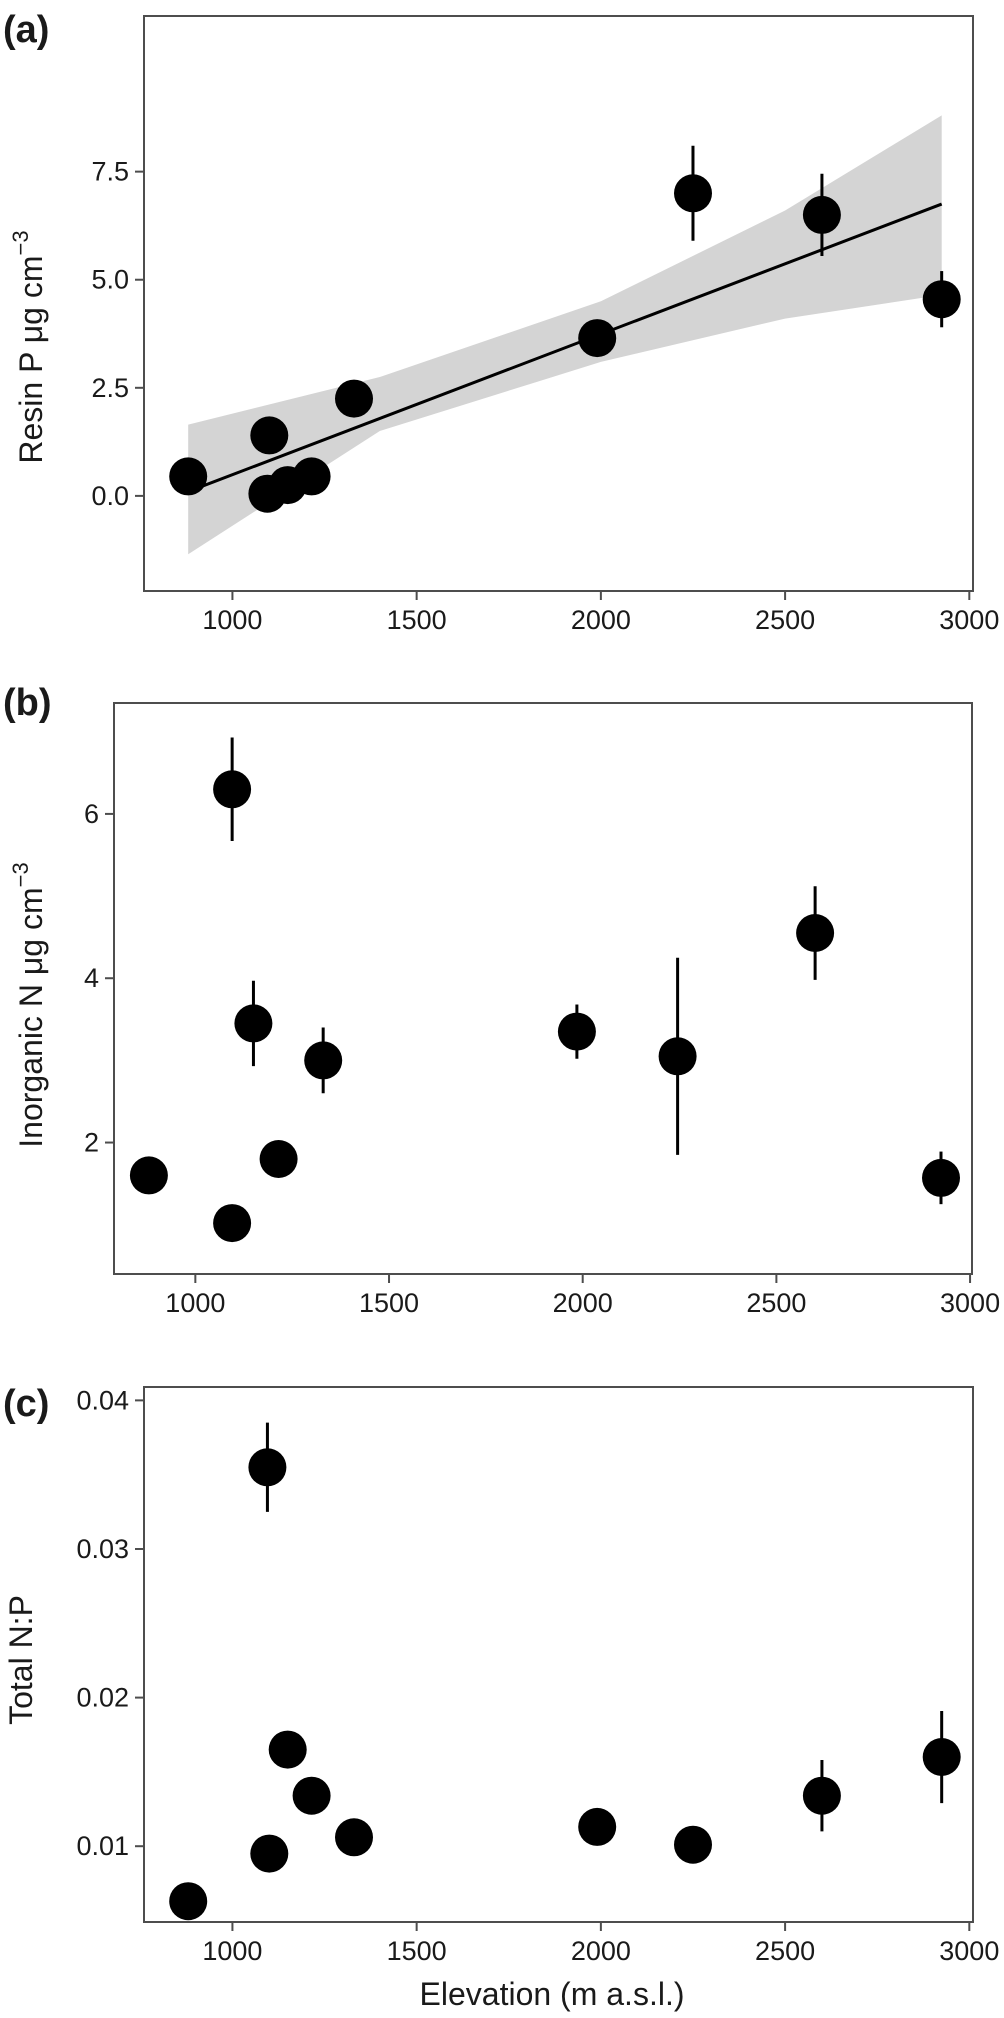 The image size is (1004, 2018). Describe the element at coordinates (776, 1303) in the screenshot. I see `panel-b-x-tick-label: 2500` at that location.